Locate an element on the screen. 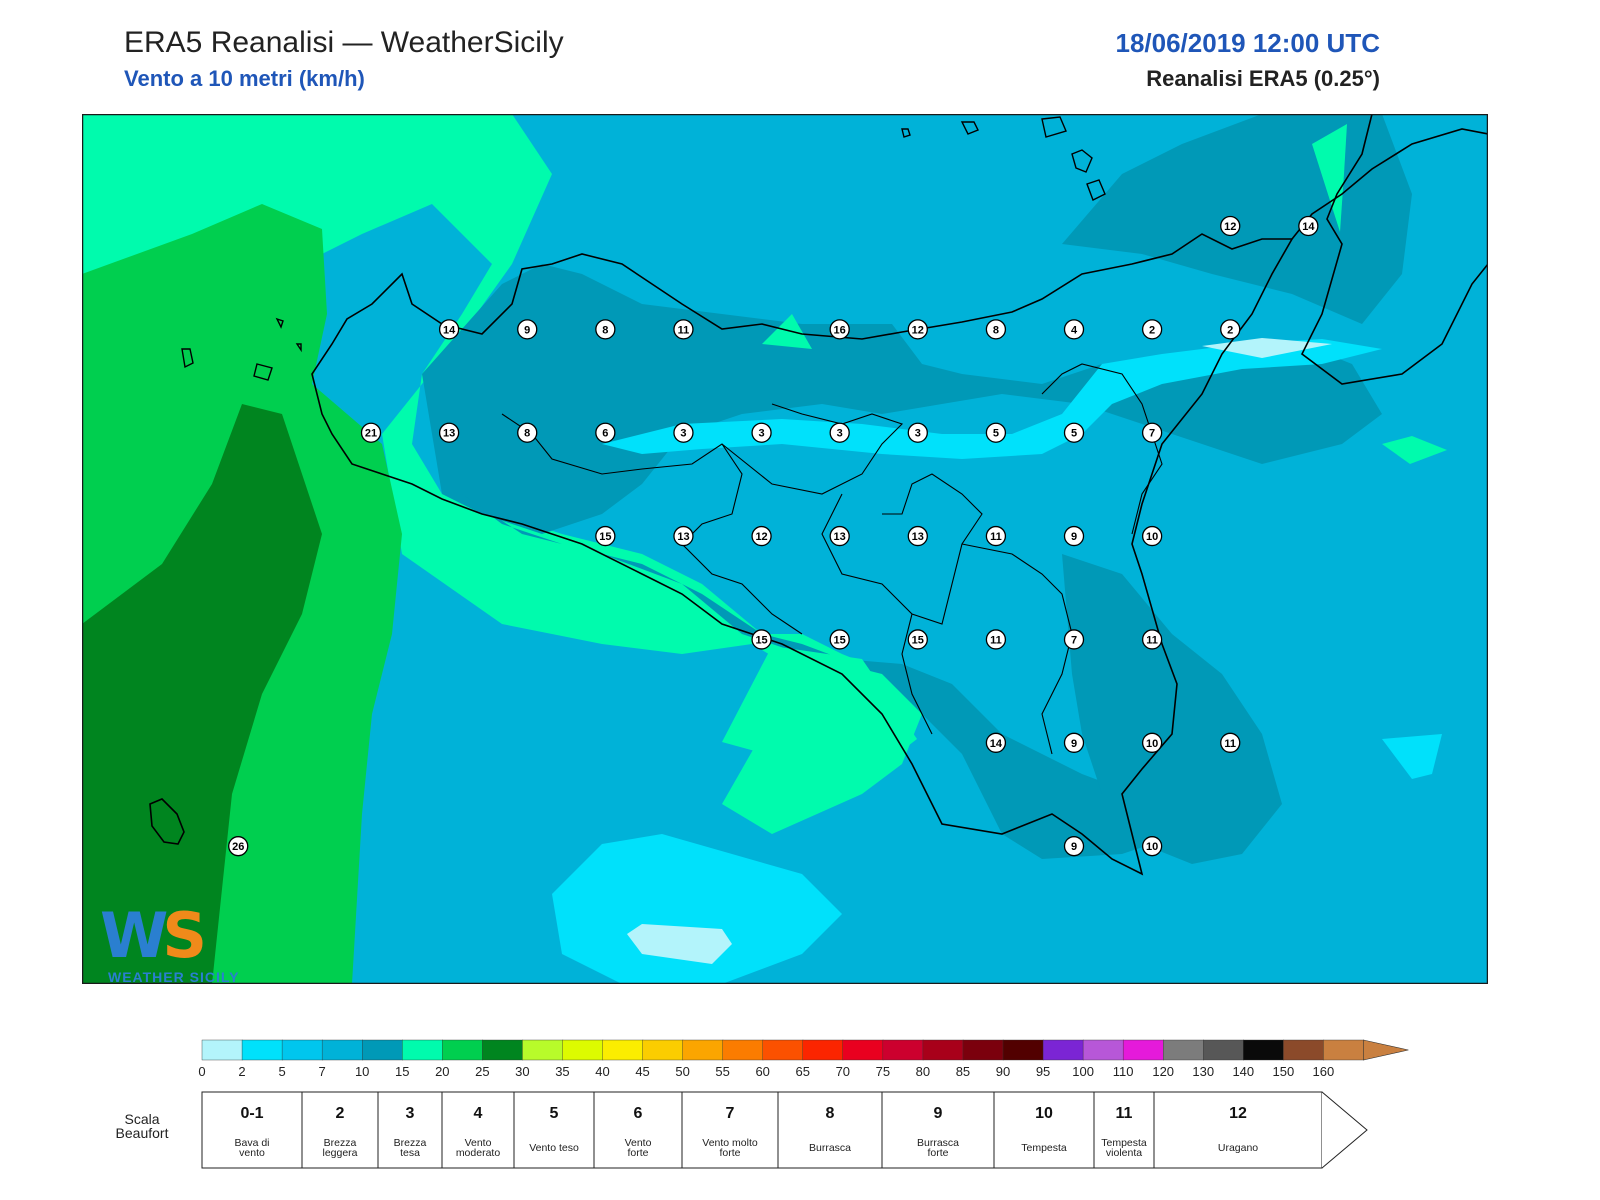  beaufort-name: moderato is located at coordinates (478, 1153).